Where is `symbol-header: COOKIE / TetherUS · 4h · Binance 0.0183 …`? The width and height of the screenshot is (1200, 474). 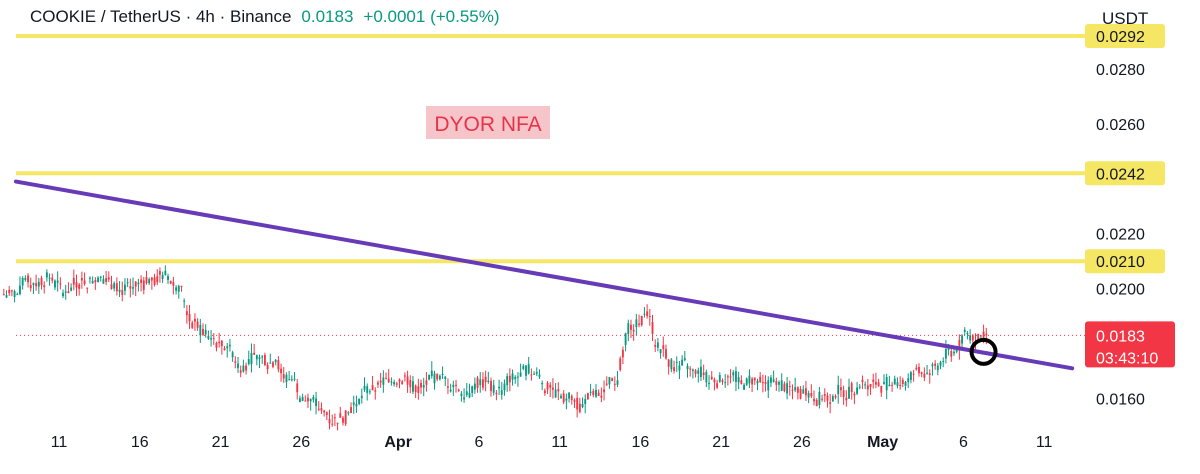 symbol-header: COOKIE / TetherUS · 4h · Binance 0.0183 … is located at coordinates (265, 17).